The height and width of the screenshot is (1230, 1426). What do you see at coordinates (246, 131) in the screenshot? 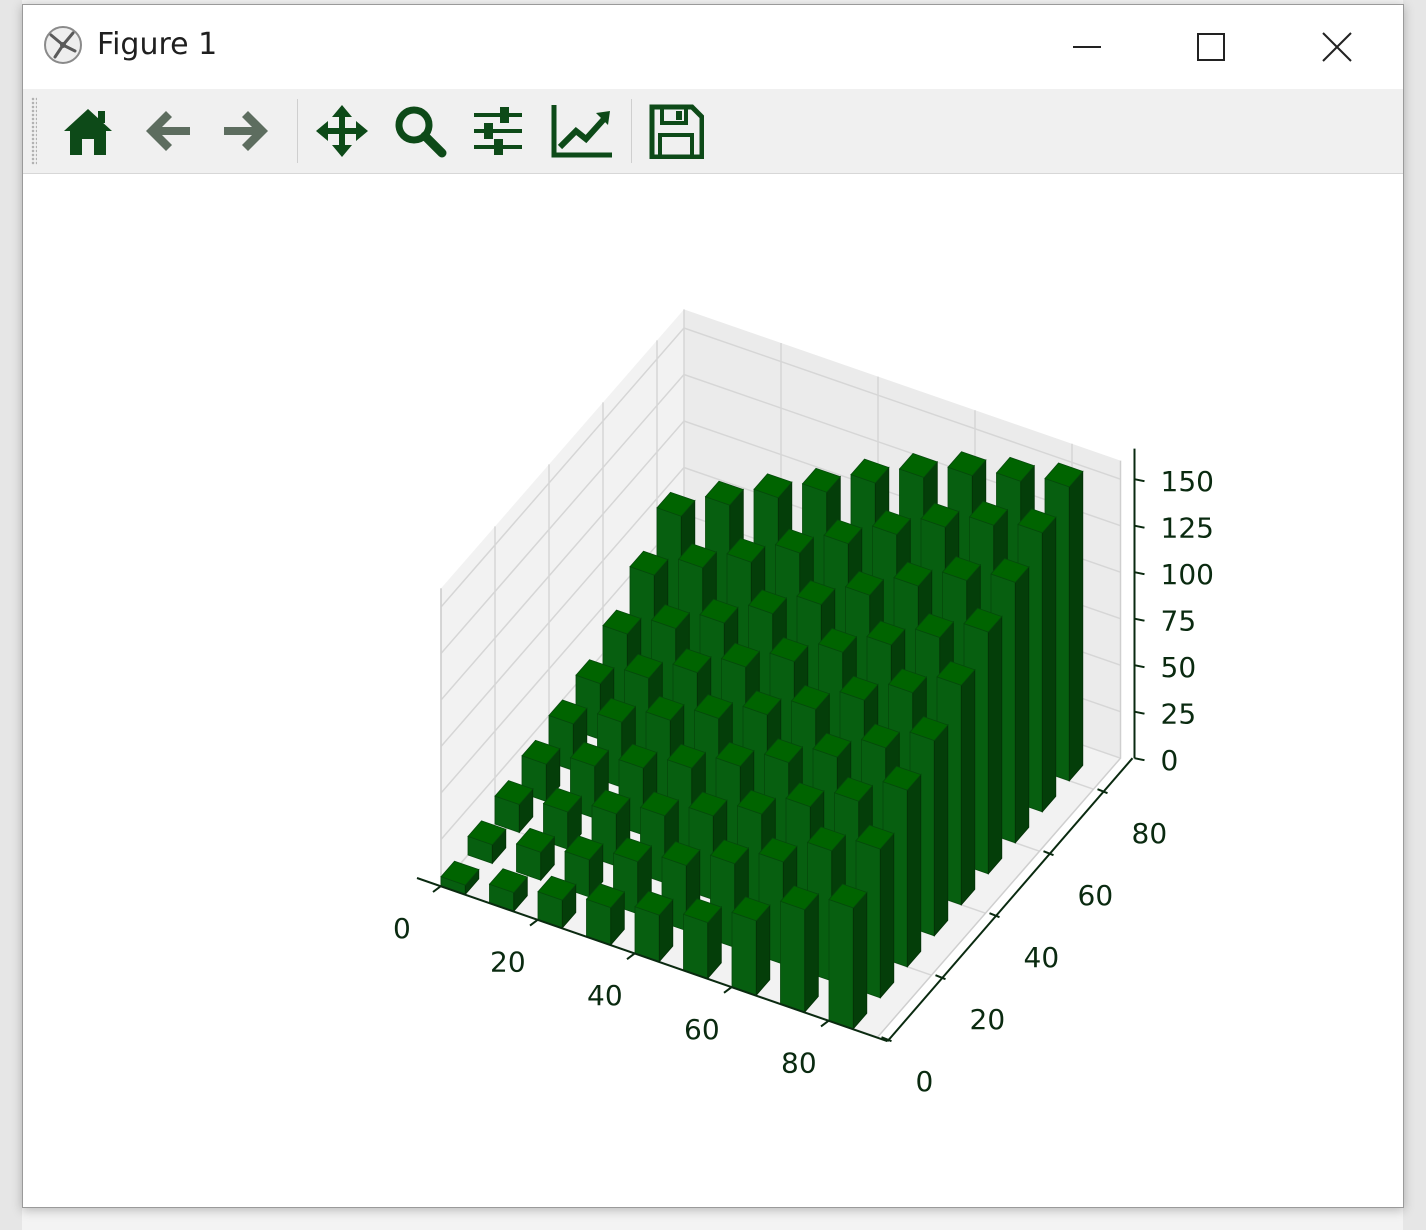
I see `forward-button` at bounding box center [246, 131].